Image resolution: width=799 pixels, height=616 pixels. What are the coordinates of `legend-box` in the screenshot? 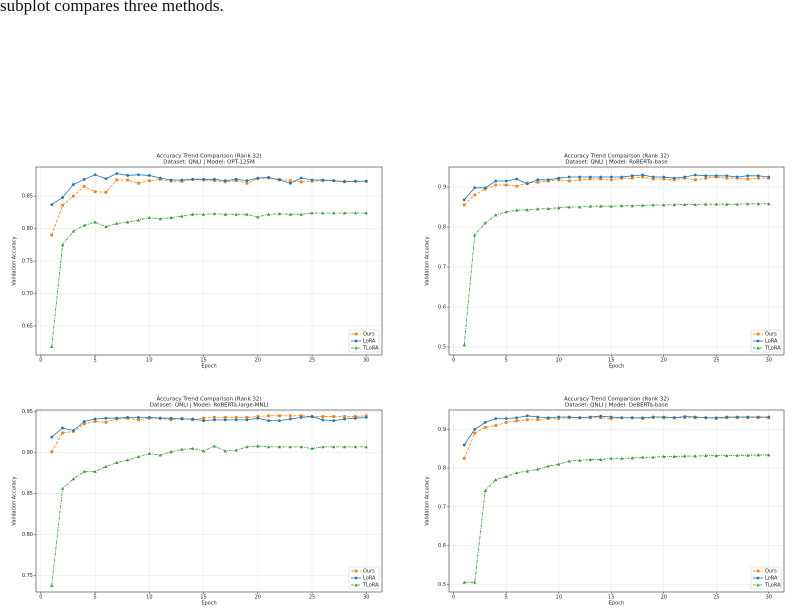 It's located at (364, 341).